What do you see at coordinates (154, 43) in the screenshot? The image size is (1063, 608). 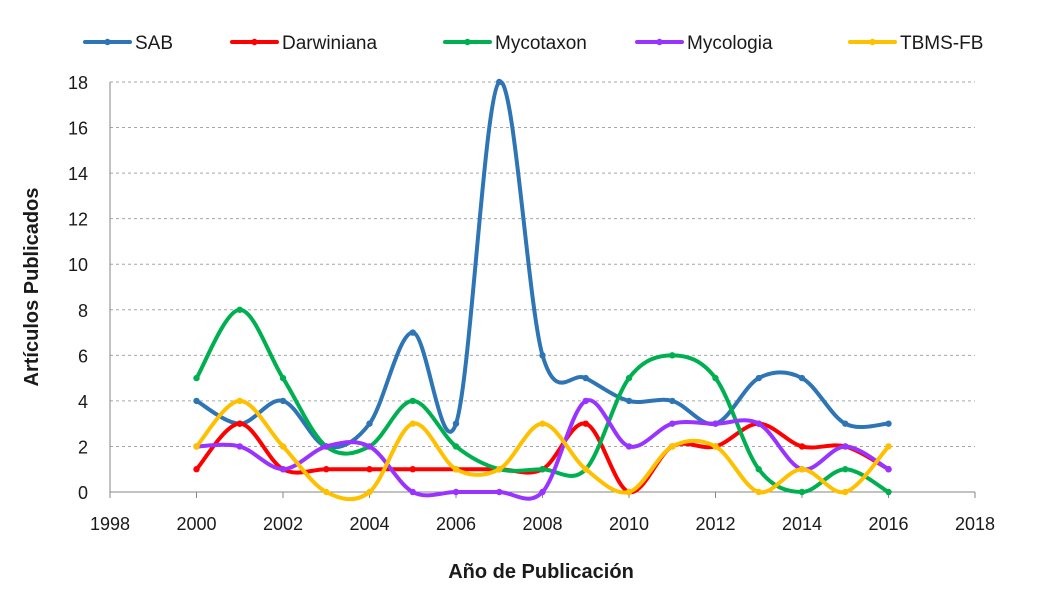 I see `legend-label: SAB` at bounding box center [154, 43].